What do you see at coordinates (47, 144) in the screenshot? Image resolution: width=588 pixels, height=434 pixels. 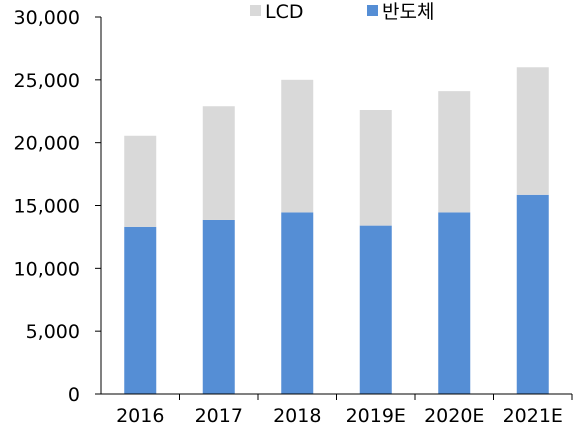 I see `y-tick-label: 20,000` at bounding box center [47, 144].